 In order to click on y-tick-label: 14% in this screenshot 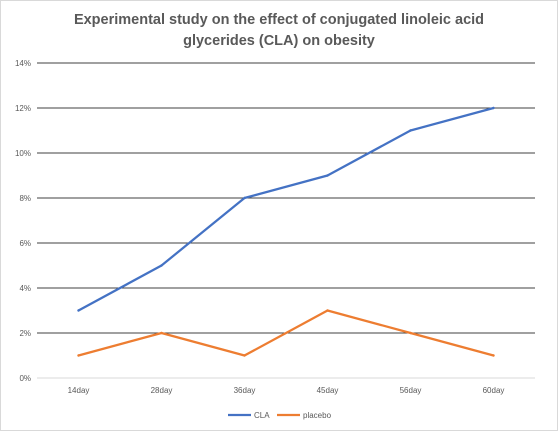, I will do `click(23, 63)`.